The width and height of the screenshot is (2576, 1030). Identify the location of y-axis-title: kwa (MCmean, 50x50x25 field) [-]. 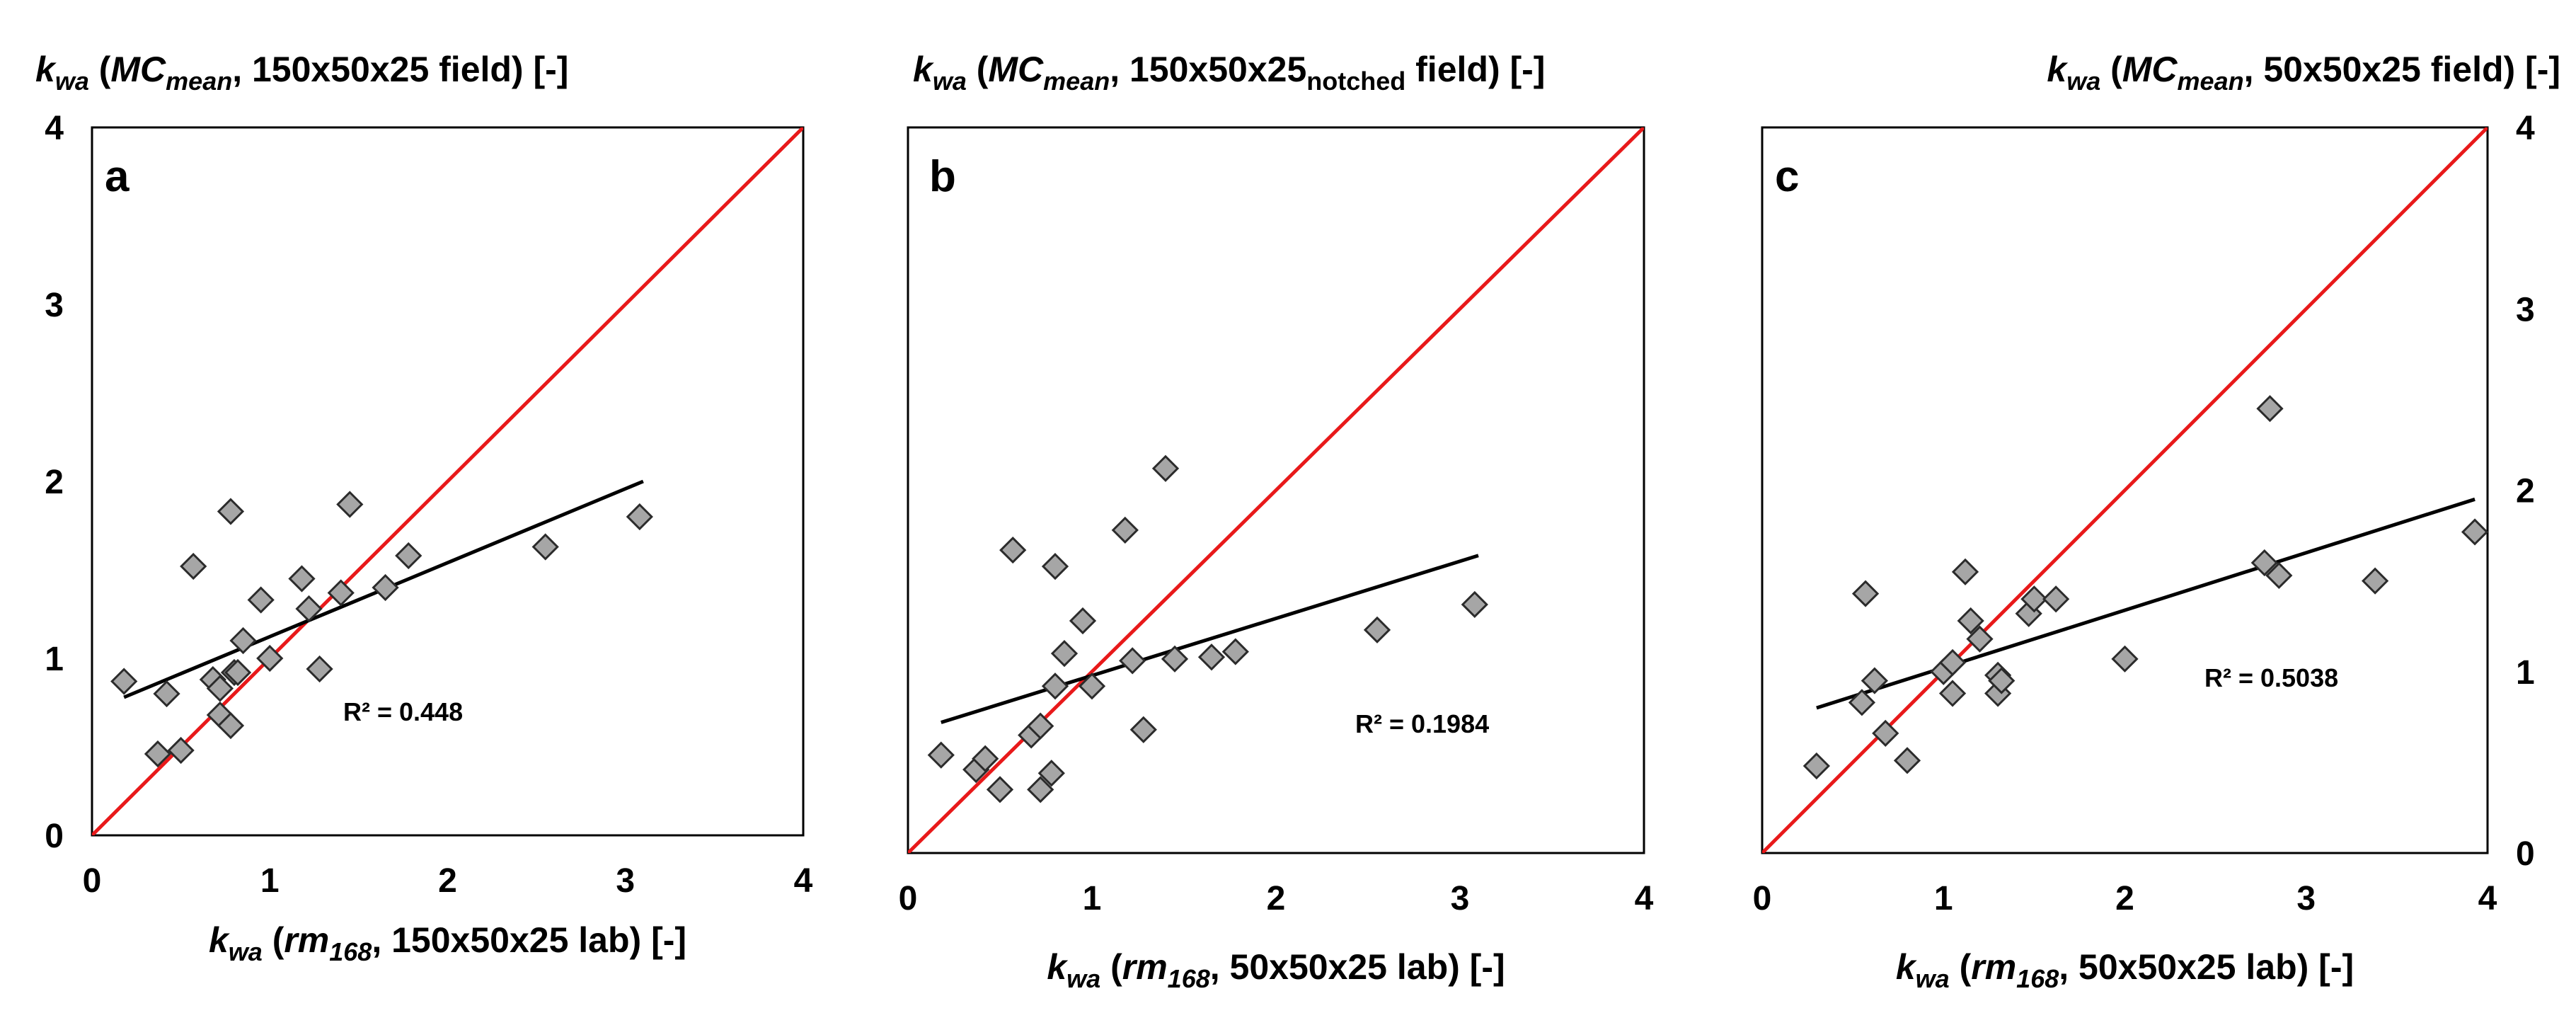
(2303, 73).